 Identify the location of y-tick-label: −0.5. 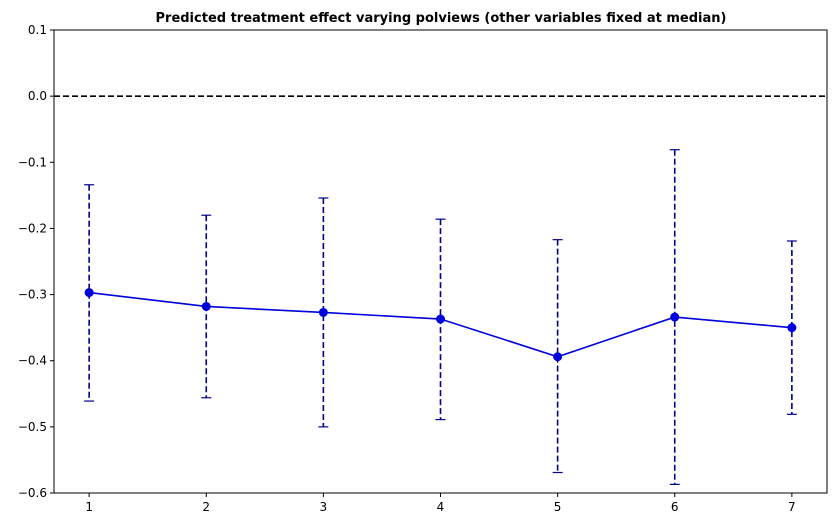
(32, 427).